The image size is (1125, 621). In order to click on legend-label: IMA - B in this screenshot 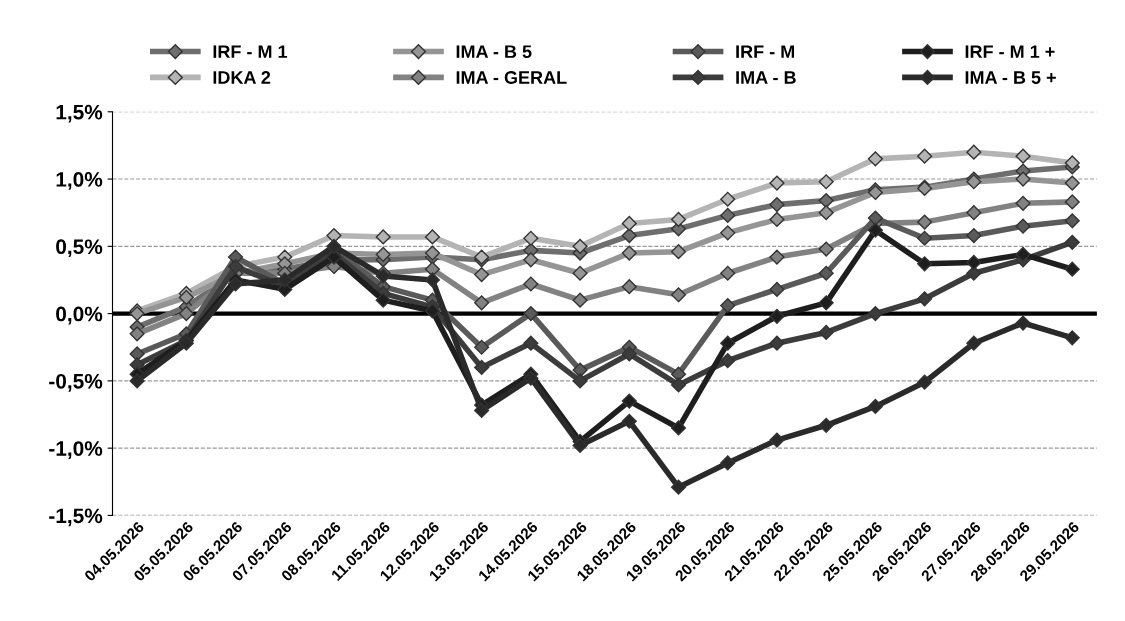, I will do `click(766, 77)`.